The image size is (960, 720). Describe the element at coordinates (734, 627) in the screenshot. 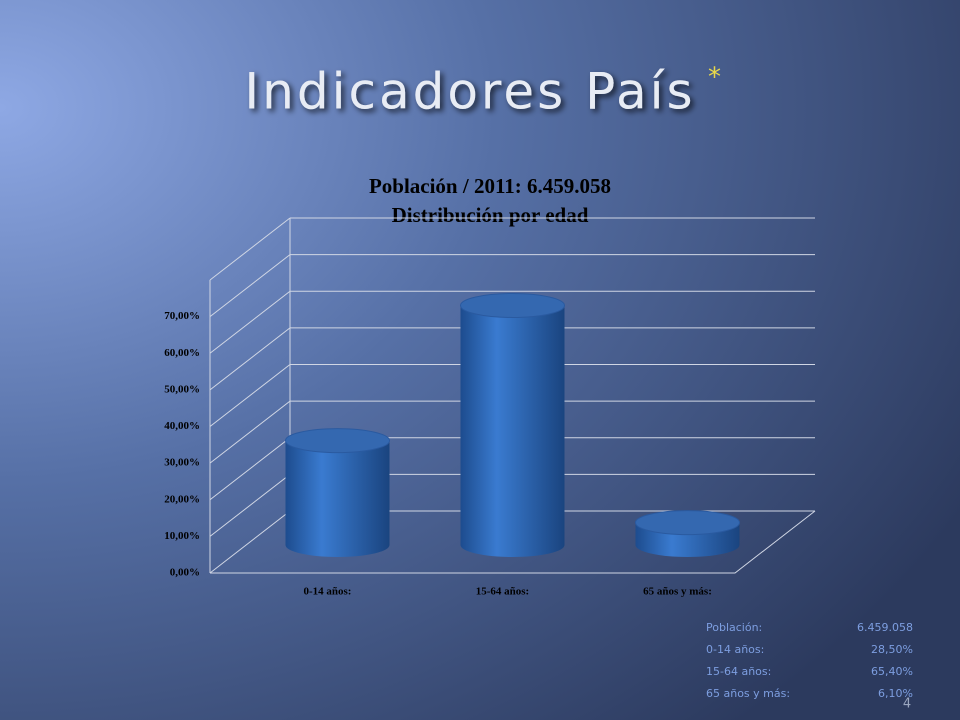

I see `table-label: Población:` at that location.